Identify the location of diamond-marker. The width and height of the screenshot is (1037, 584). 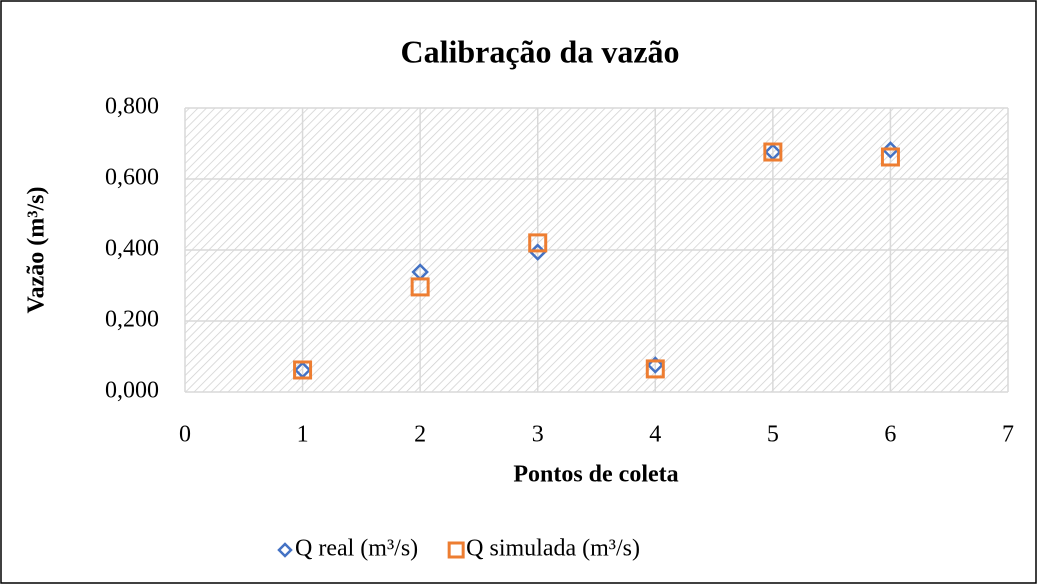
(655, 365).